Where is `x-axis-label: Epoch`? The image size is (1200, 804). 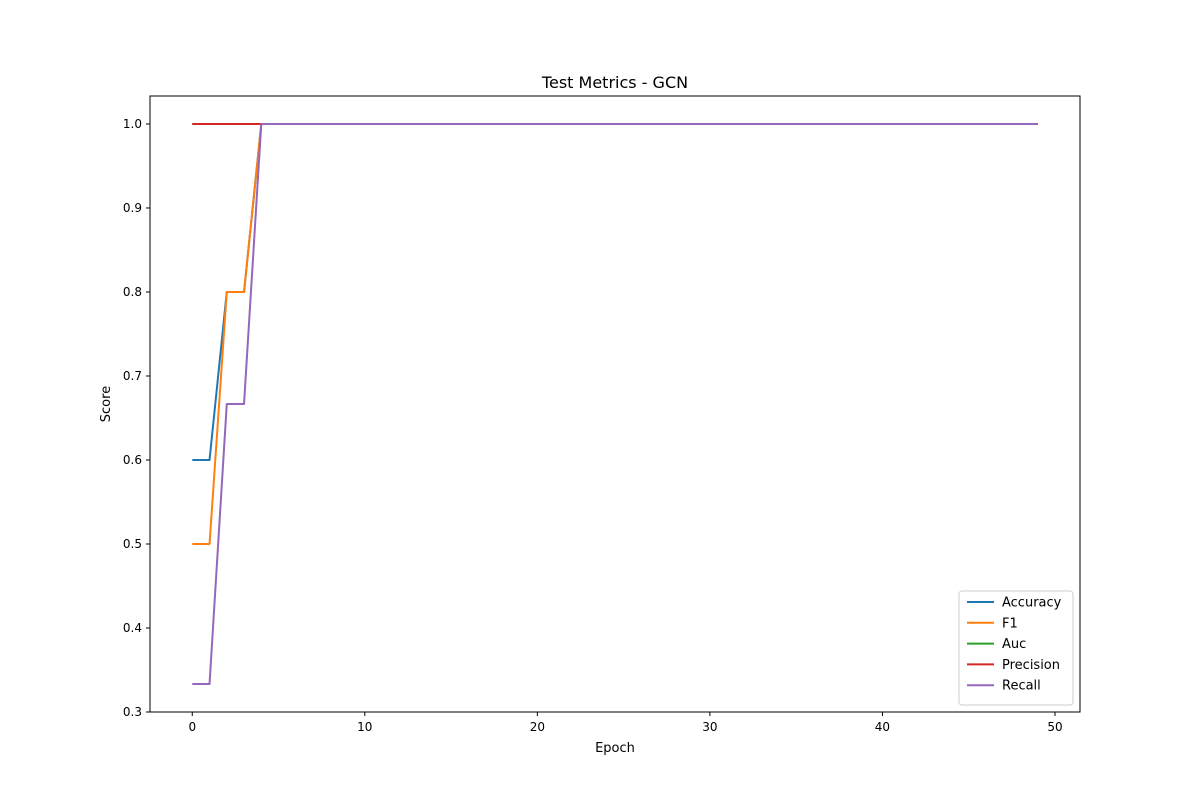
x-axis-label: Epoch is located at coordinates (615, 748).